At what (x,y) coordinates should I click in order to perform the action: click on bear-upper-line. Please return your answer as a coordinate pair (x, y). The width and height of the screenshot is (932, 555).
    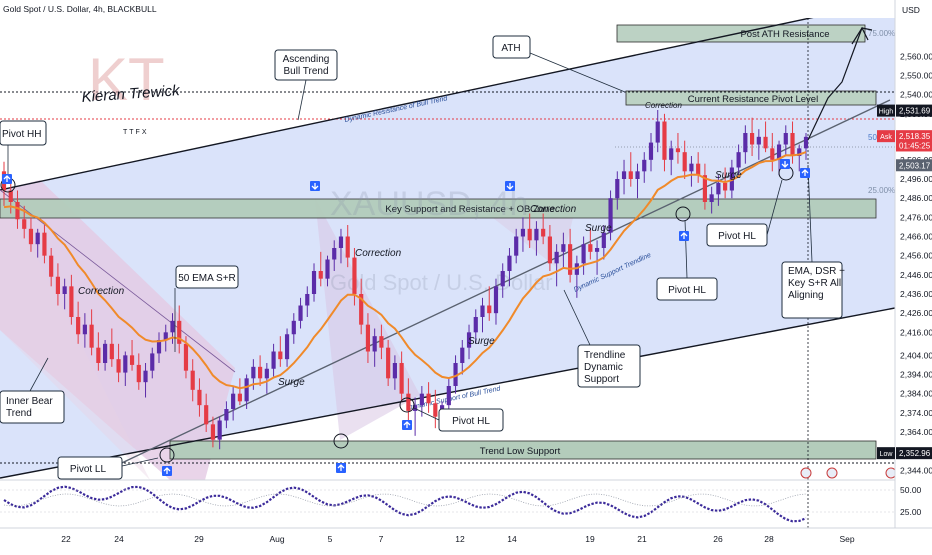
    Looking at the image, I should click on (118, 281).